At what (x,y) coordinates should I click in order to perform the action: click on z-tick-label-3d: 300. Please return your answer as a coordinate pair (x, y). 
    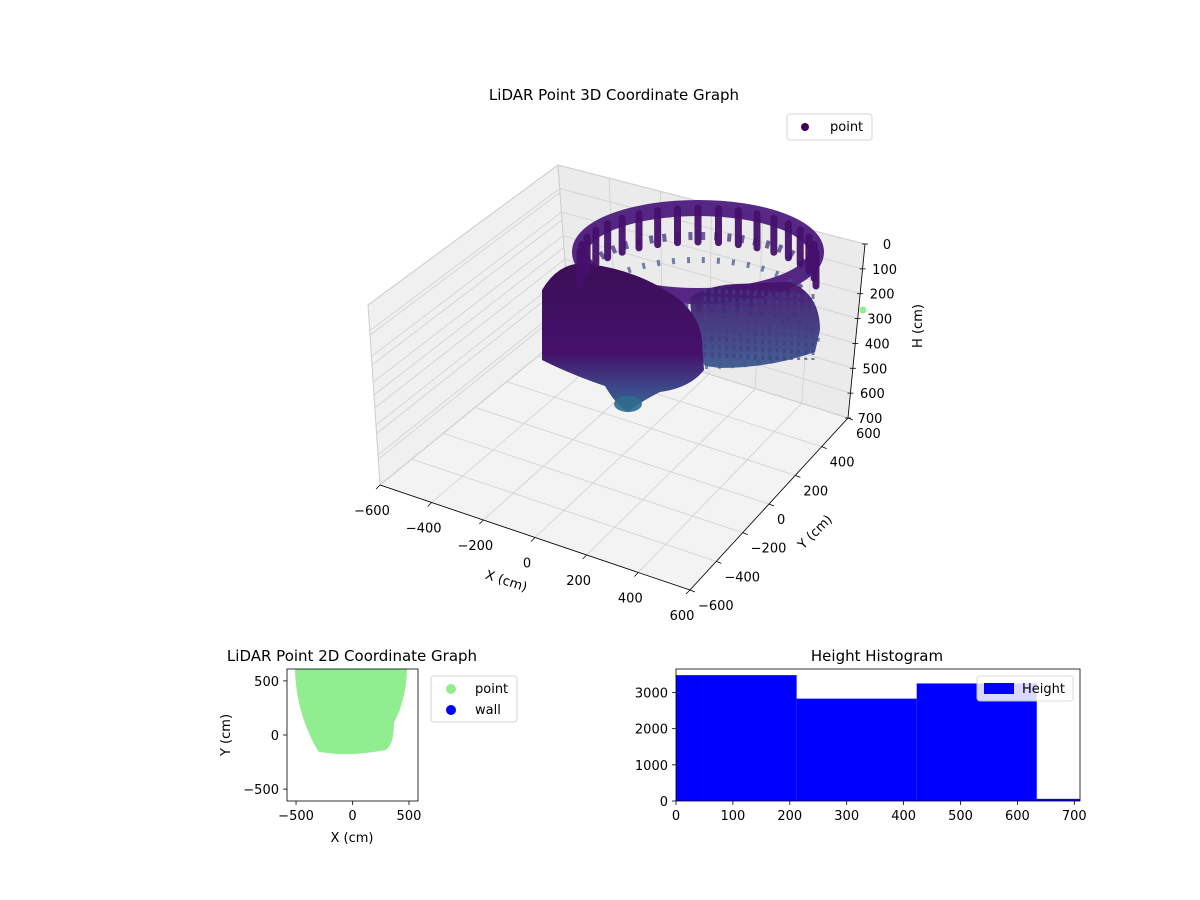
    Looking at the image, I should click on (879, 320).